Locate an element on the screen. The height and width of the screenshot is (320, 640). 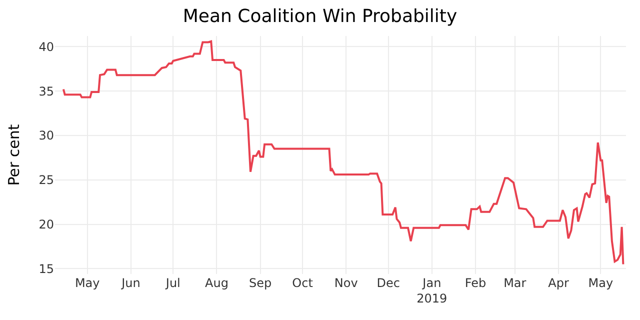
y-tick-label: 25 is located at coordinates (46, 180).